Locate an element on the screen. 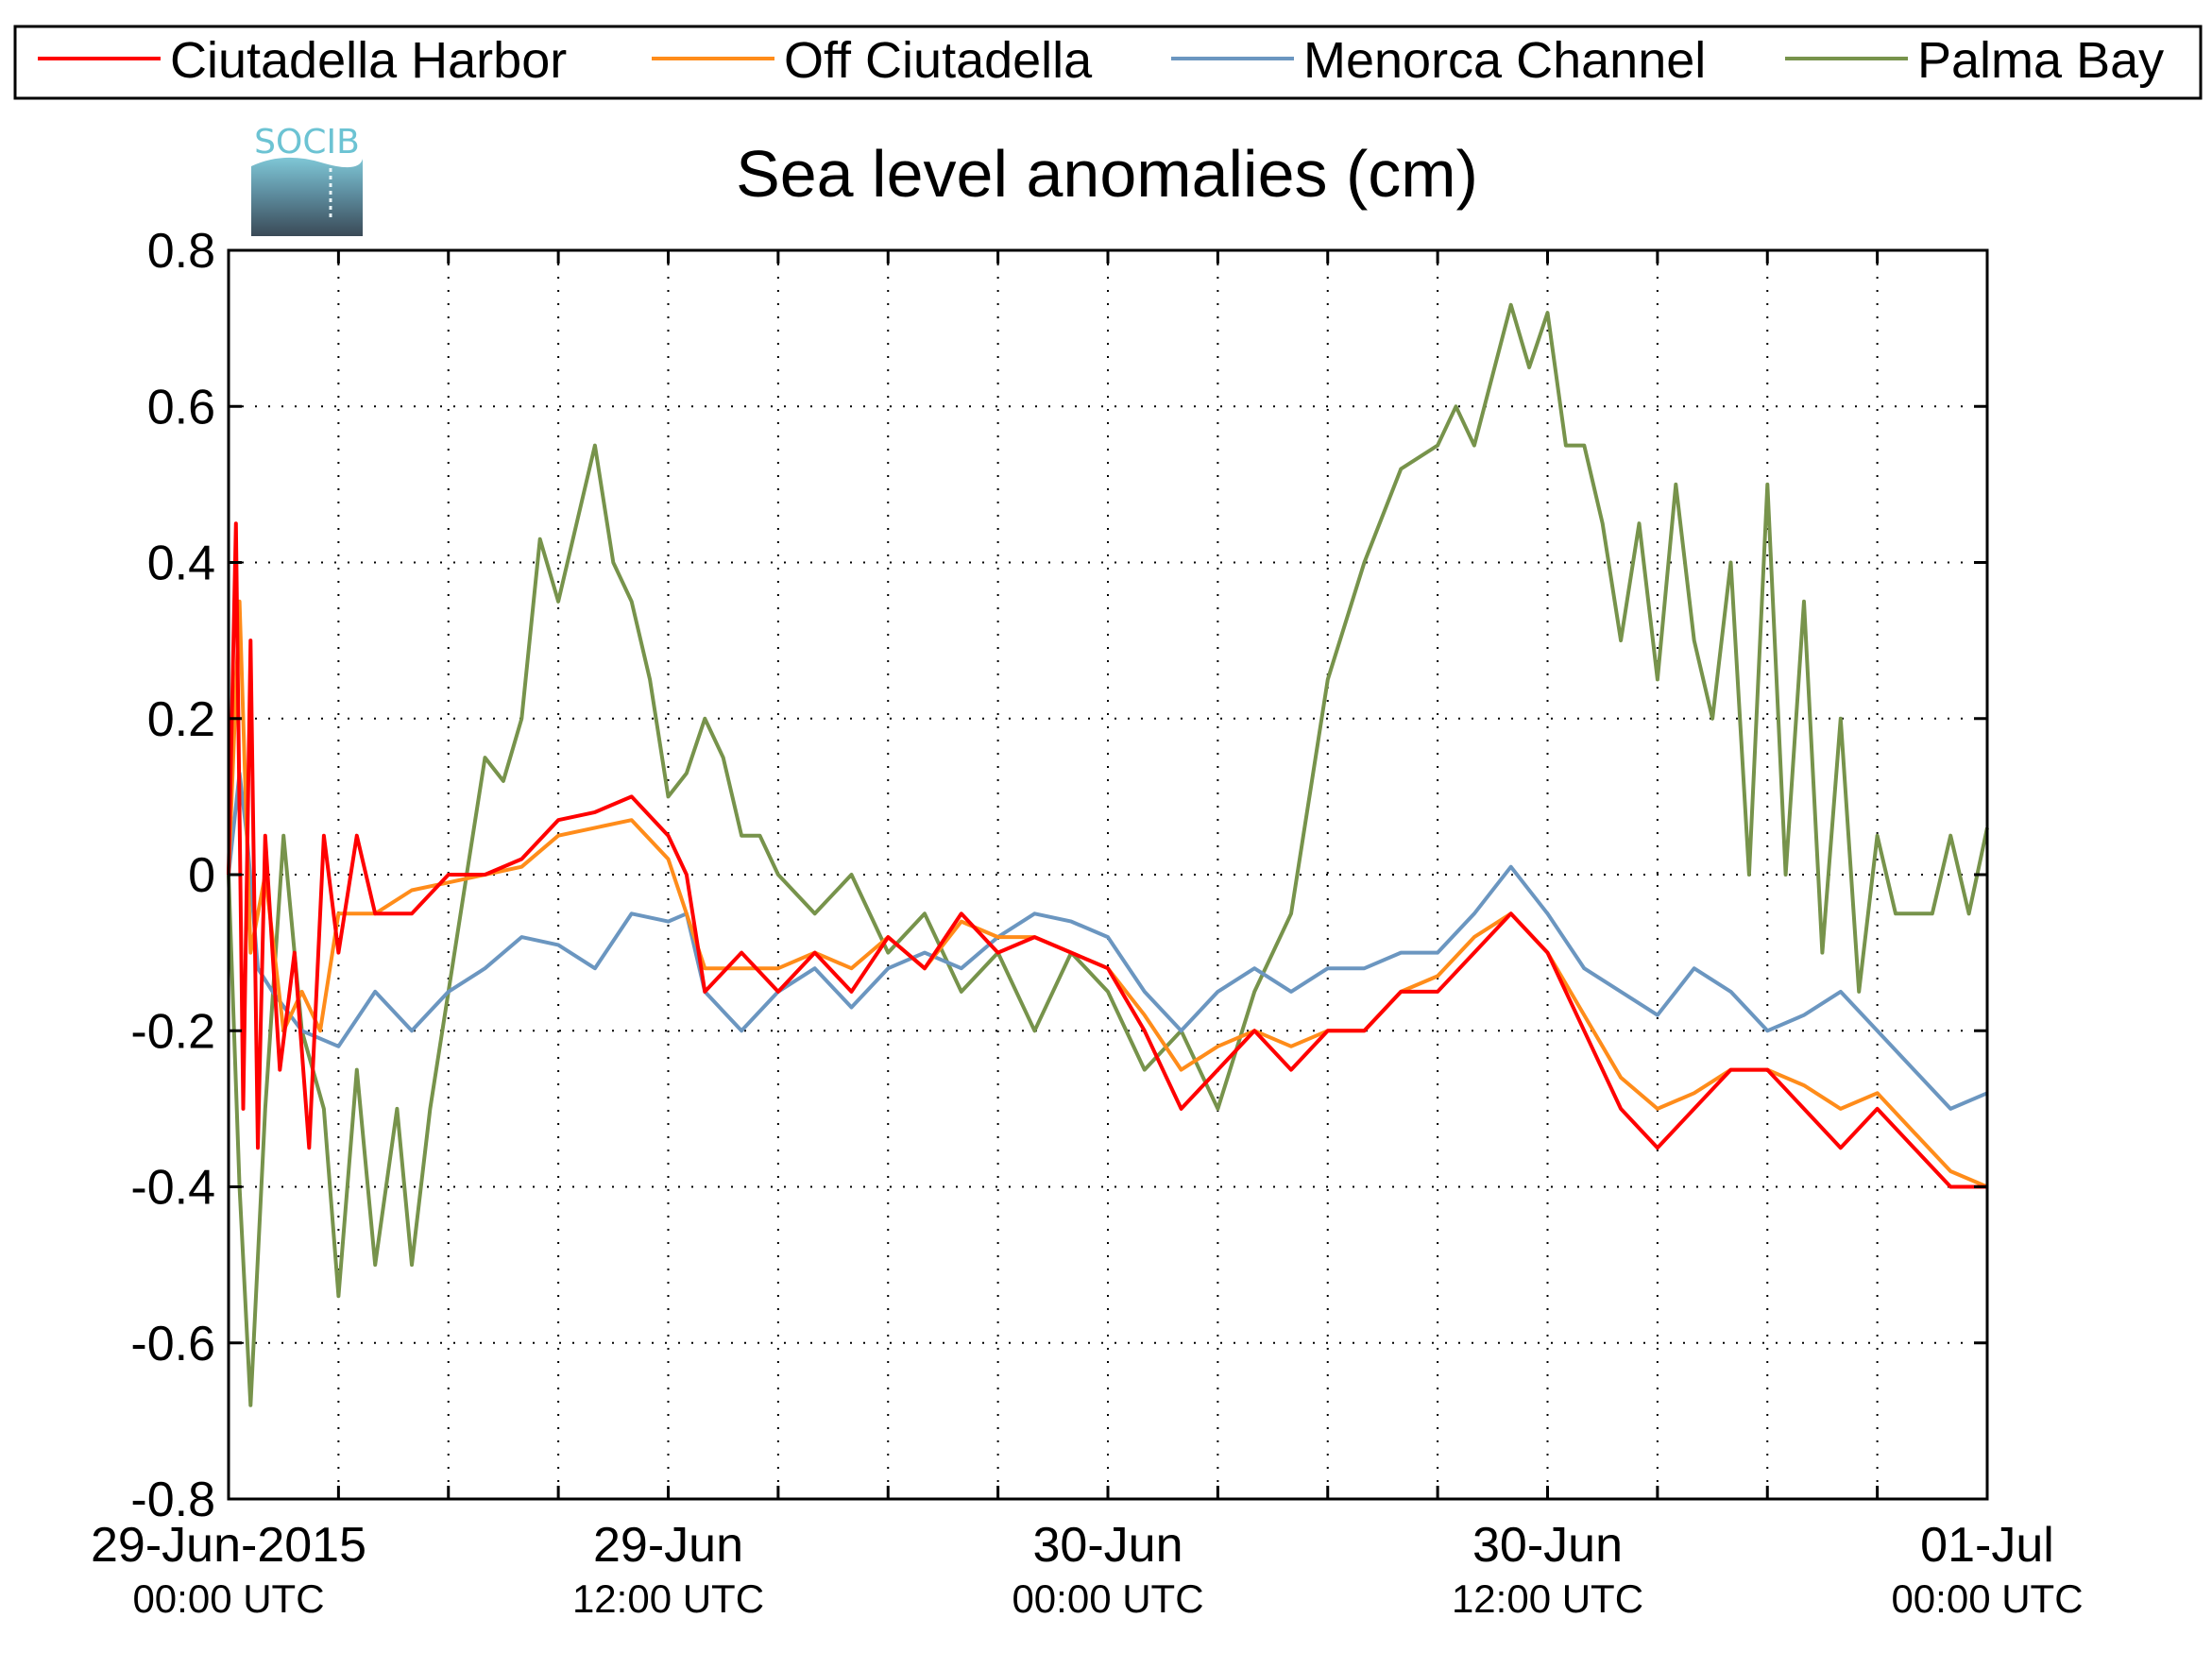 Image resolution: width=2212 pixels, height=1669 pixels. legend-label-ciutadella-harbor: Ciutadella Harbor is located at coordinates (368, 60).